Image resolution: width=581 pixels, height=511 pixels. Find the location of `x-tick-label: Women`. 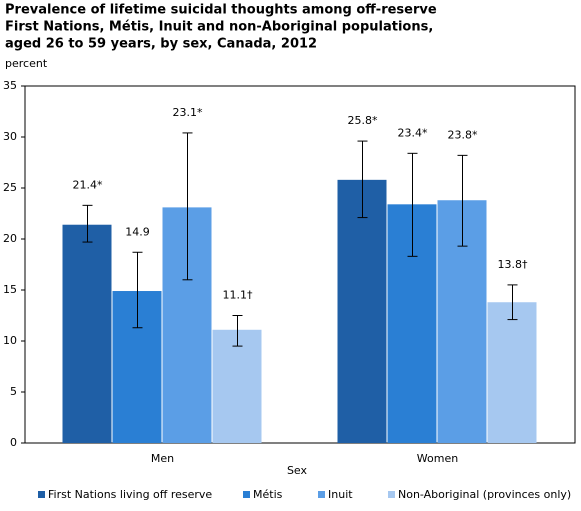

x-tick-label: Women is located at coordinates (437, 458).